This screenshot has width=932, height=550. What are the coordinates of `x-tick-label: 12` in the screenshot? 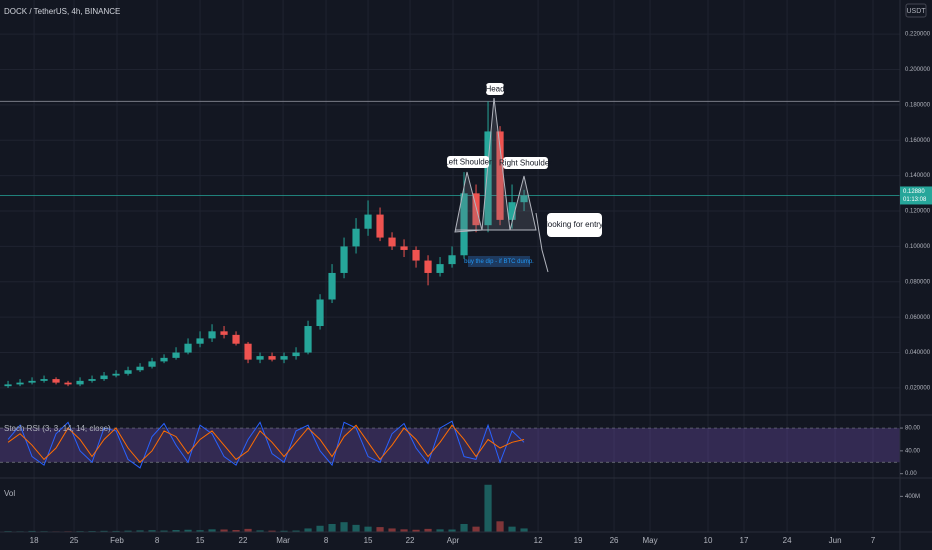 It's located at (538, 540).